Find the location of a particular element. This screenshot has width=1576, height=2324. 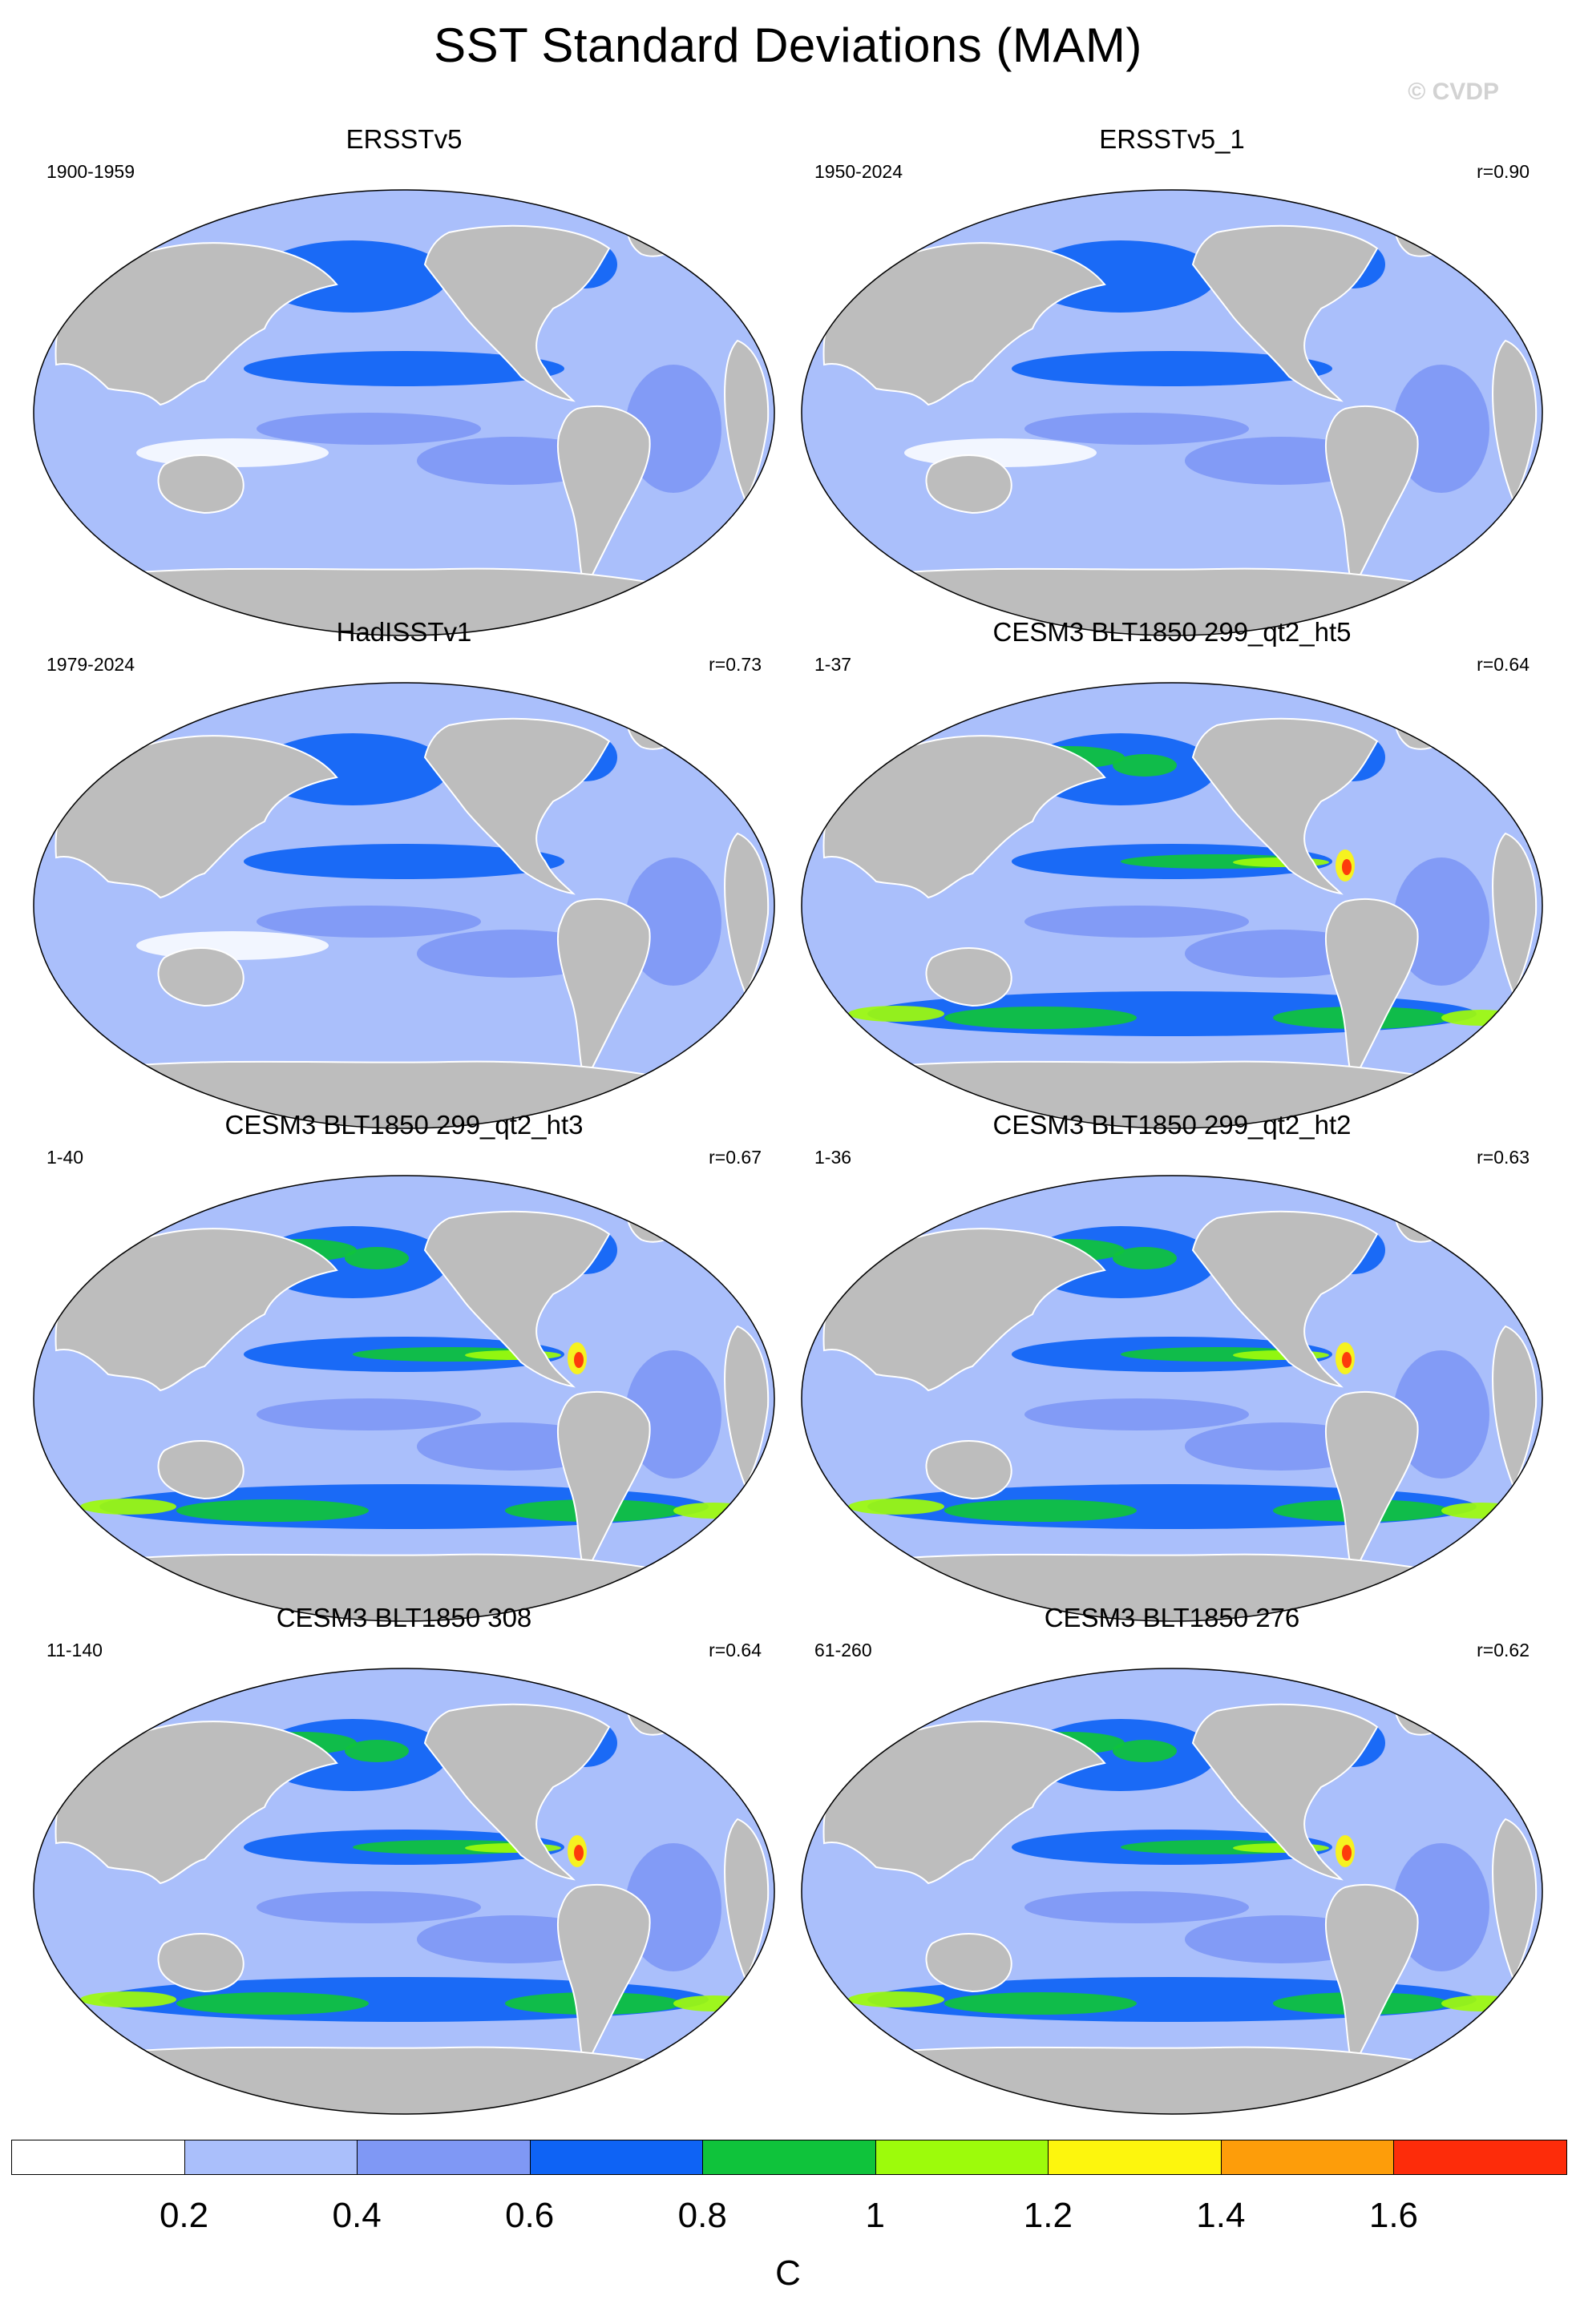

map-panel: CESM3 BLT1850 276 61-260 r=0.62 is located at coordinates (1172, 1859).